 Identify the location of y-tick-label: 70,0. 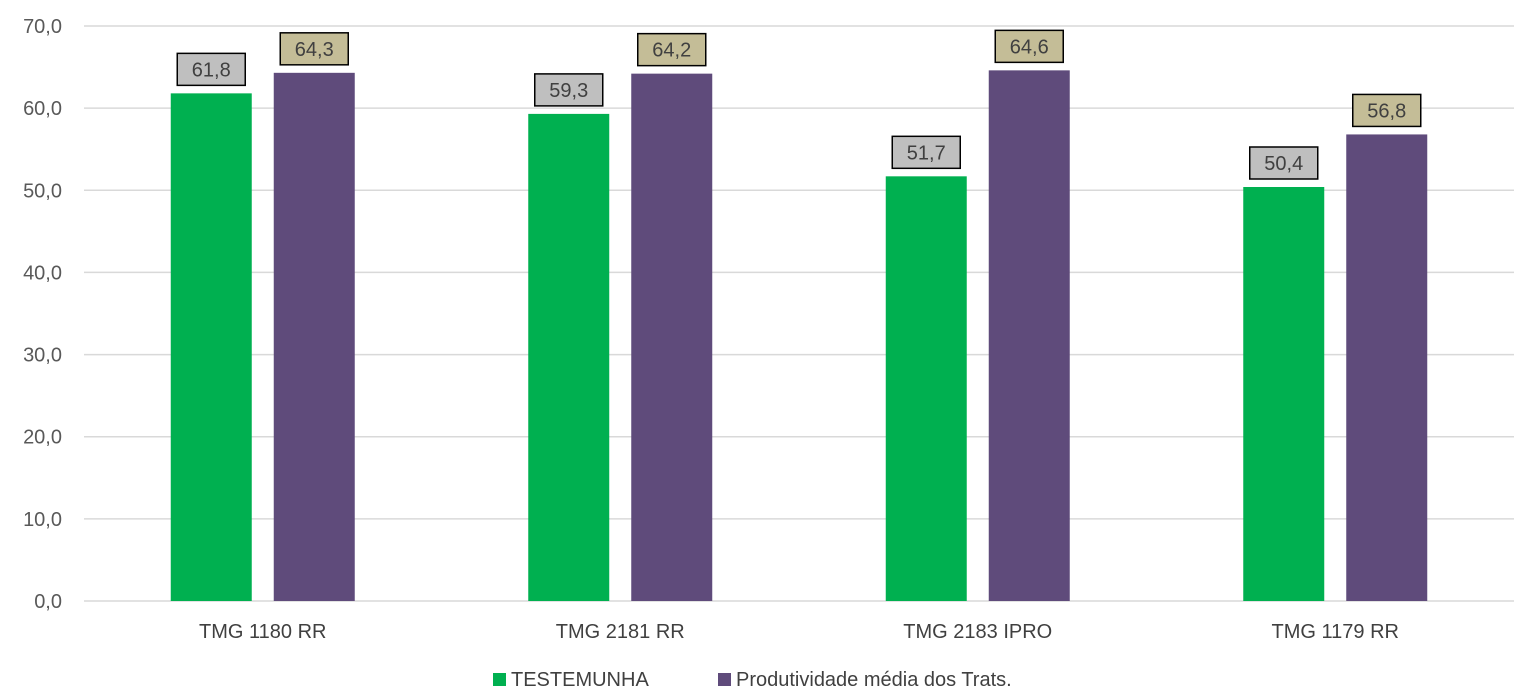
(42, 27).